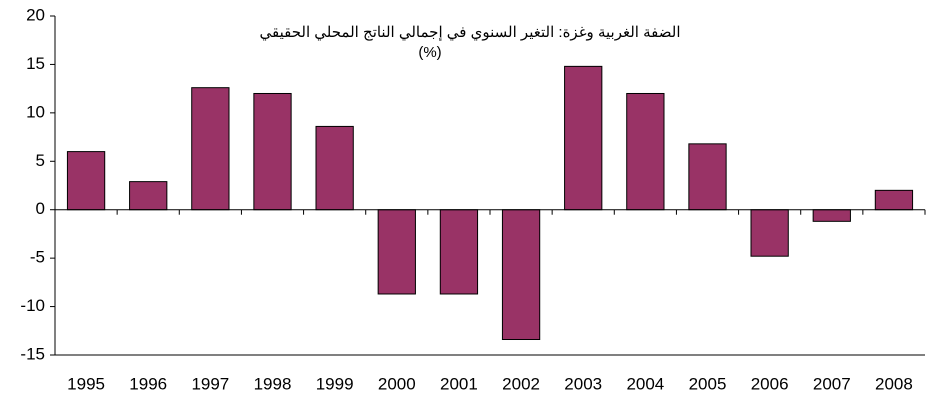 Image resolution: width=930 pixels, height=408 pixels. What do you see at coordinates (86, 383) in the screenshot?
I see `x-tick-label: 1995` at bounding box center [86, 383].